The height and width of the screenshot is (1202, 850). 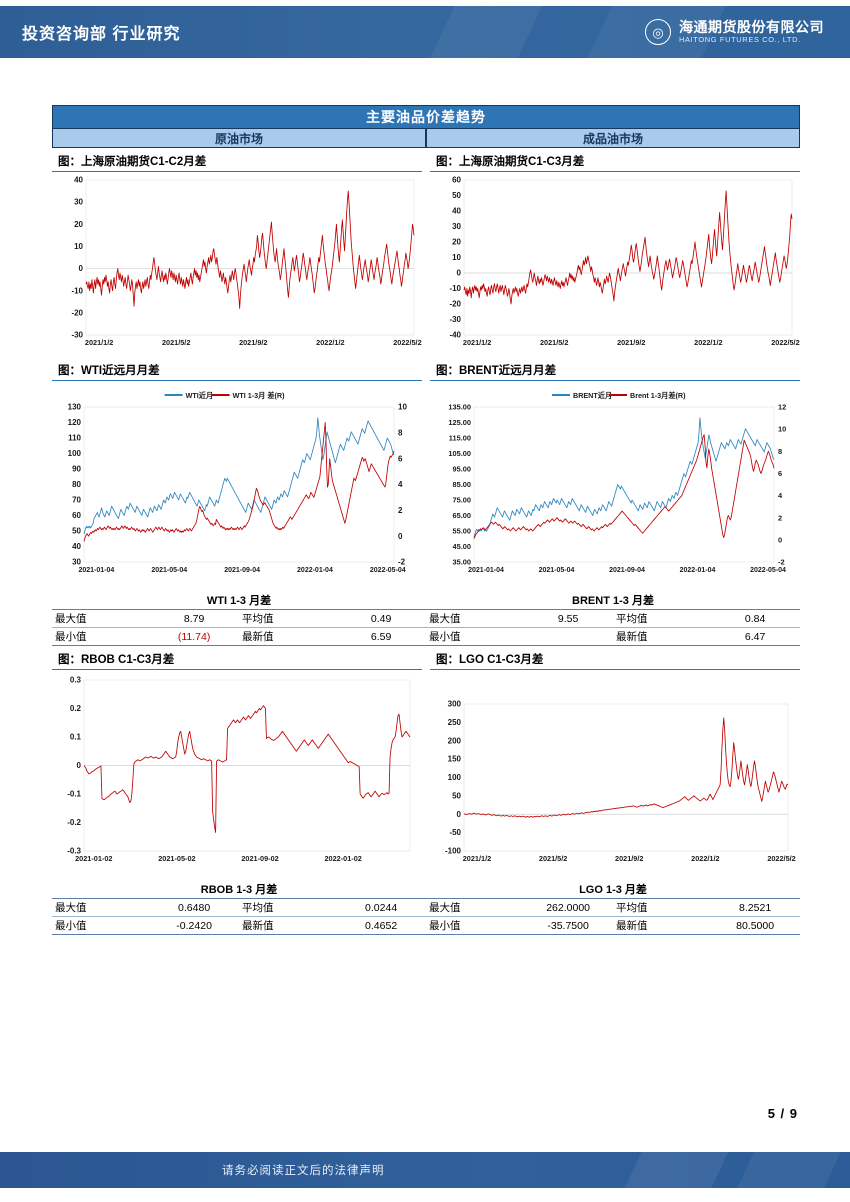 What do you see at coordinates (755, 925) in the screenshot?
I see `stat-value-latest: 80.5000` at bounding box center [755, 925].